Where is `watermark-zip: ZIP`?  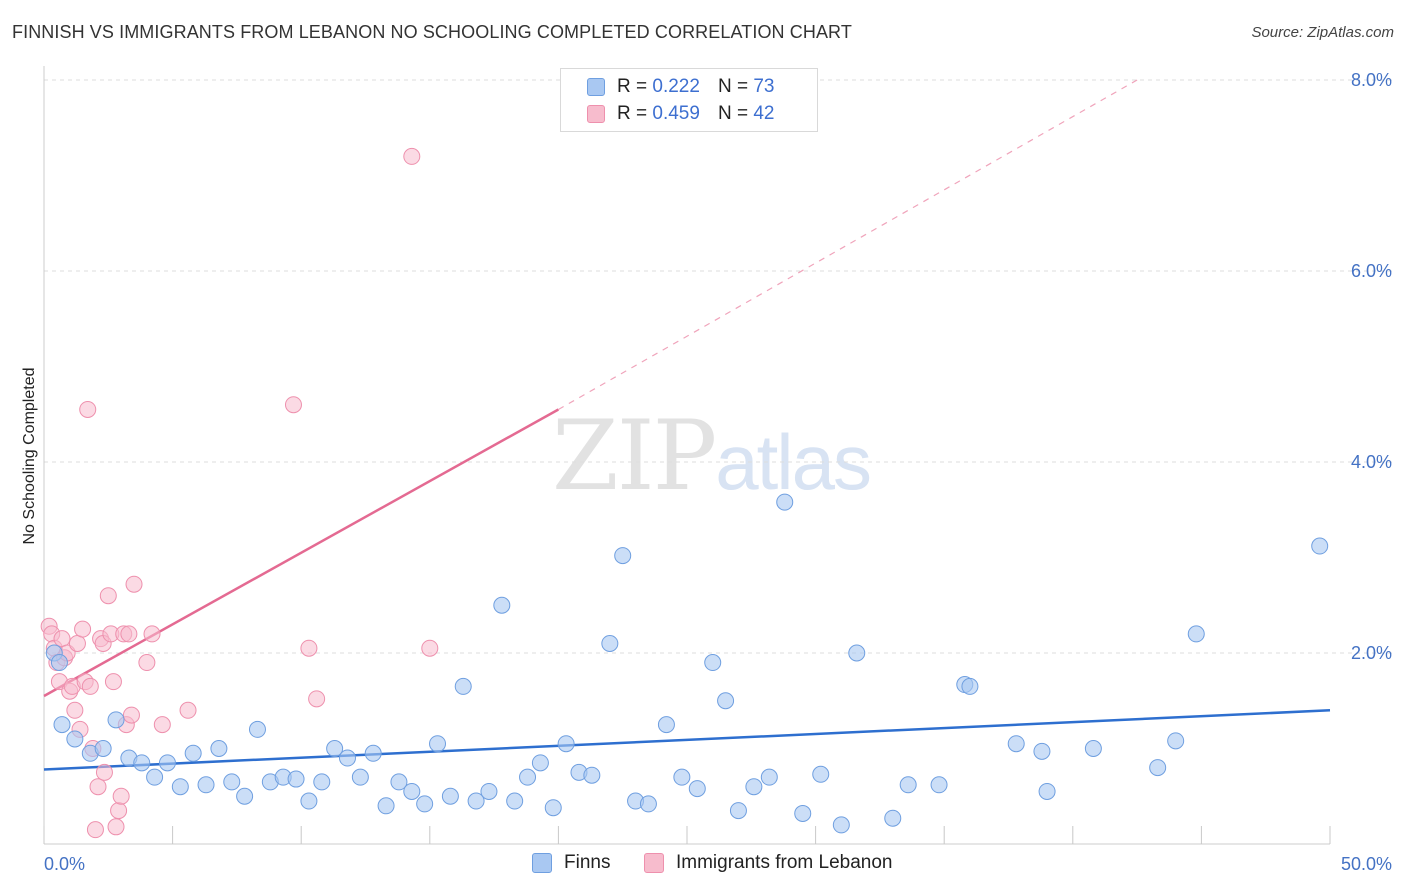
watermark-zip: ZIP is located at coordinates (634, 456).